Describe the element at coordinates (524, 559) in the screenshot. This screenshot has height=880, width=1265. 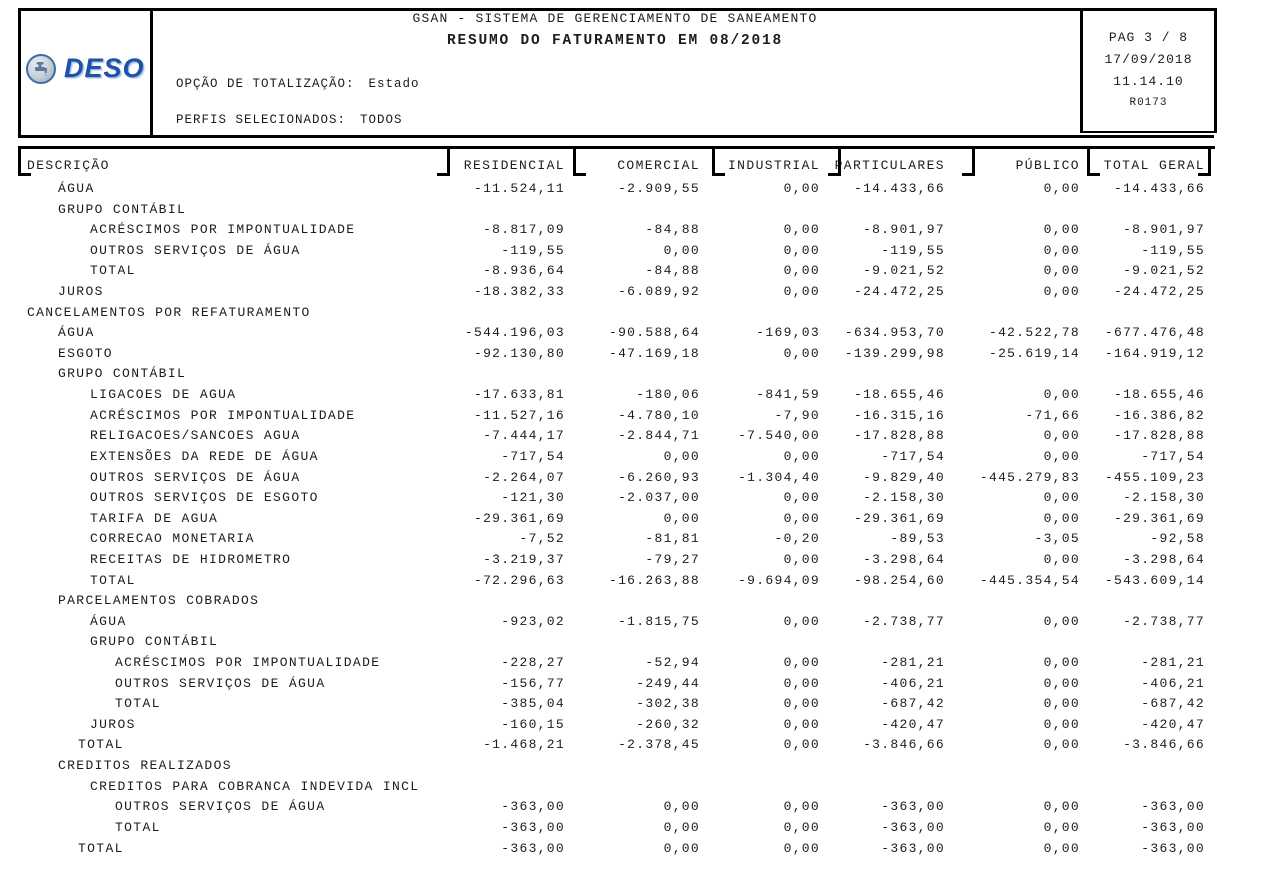
I see `cell-value: -3.219,37` at that location.